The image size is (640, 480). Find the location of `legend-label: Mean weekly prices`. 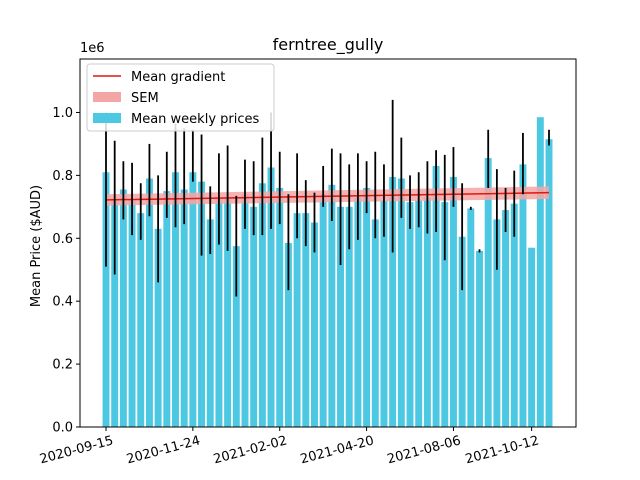

legend-label: Mean weekly prices is located at coordinates (195, 119).